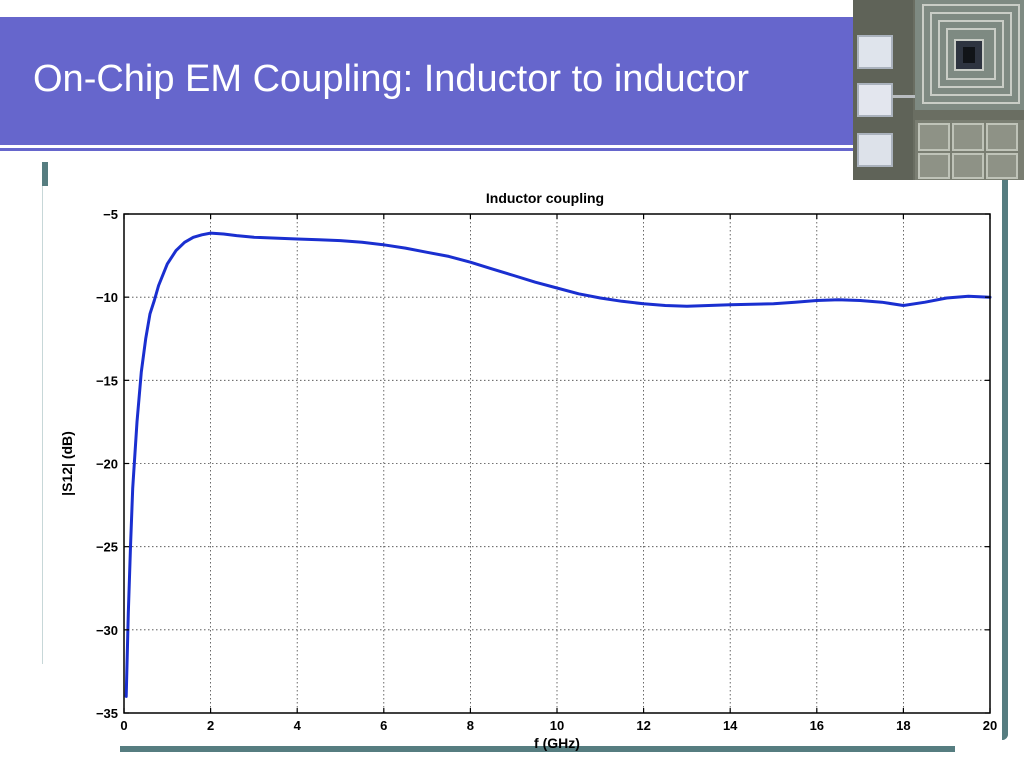  What do you see at coordinates (730, 725) in the screenshot?
I see `x-tick-label: 14` at bounding box center [730, 725].